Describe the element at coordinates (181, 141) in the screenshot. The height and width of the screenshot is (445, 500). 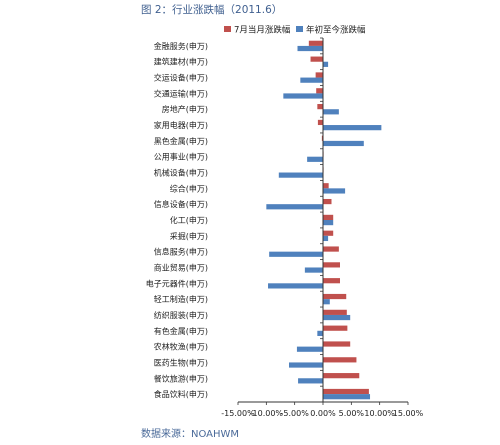
I see `category-label: 黑色金属(申万)` at that location.